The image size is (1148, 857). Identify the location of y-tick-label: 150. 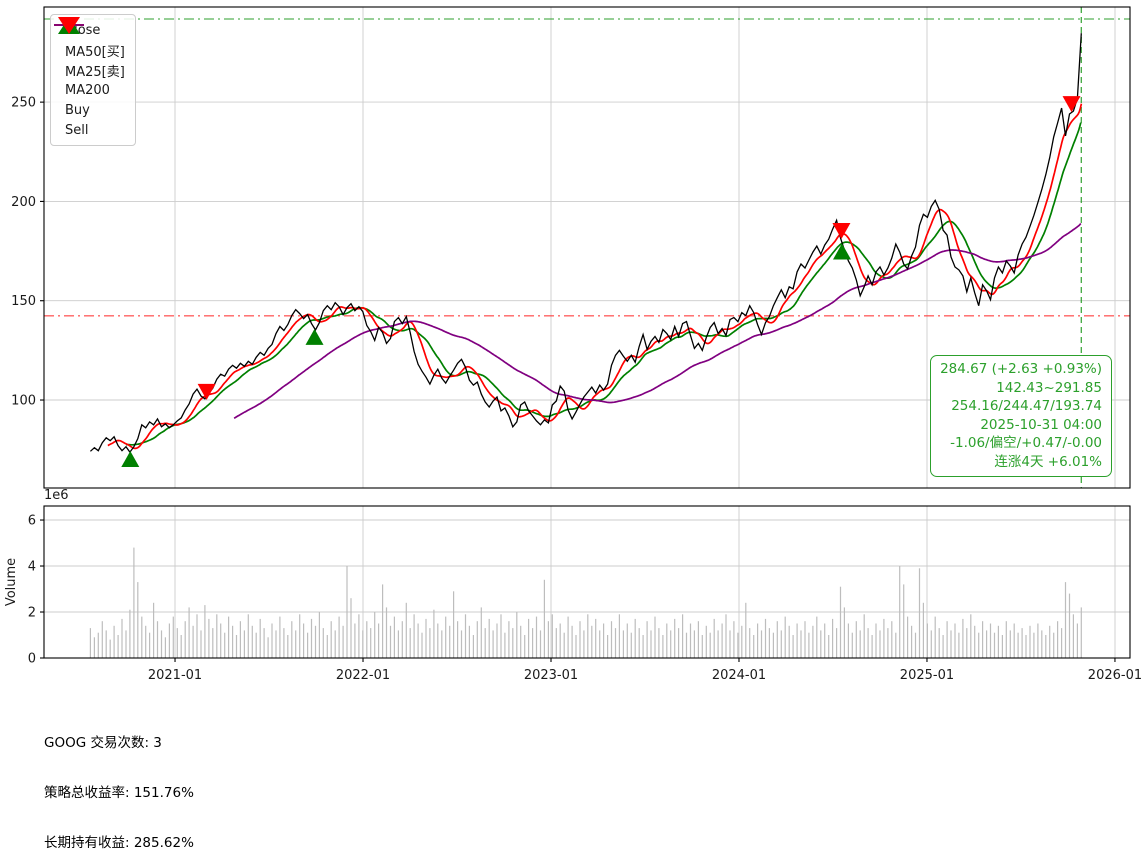
(23, 301).